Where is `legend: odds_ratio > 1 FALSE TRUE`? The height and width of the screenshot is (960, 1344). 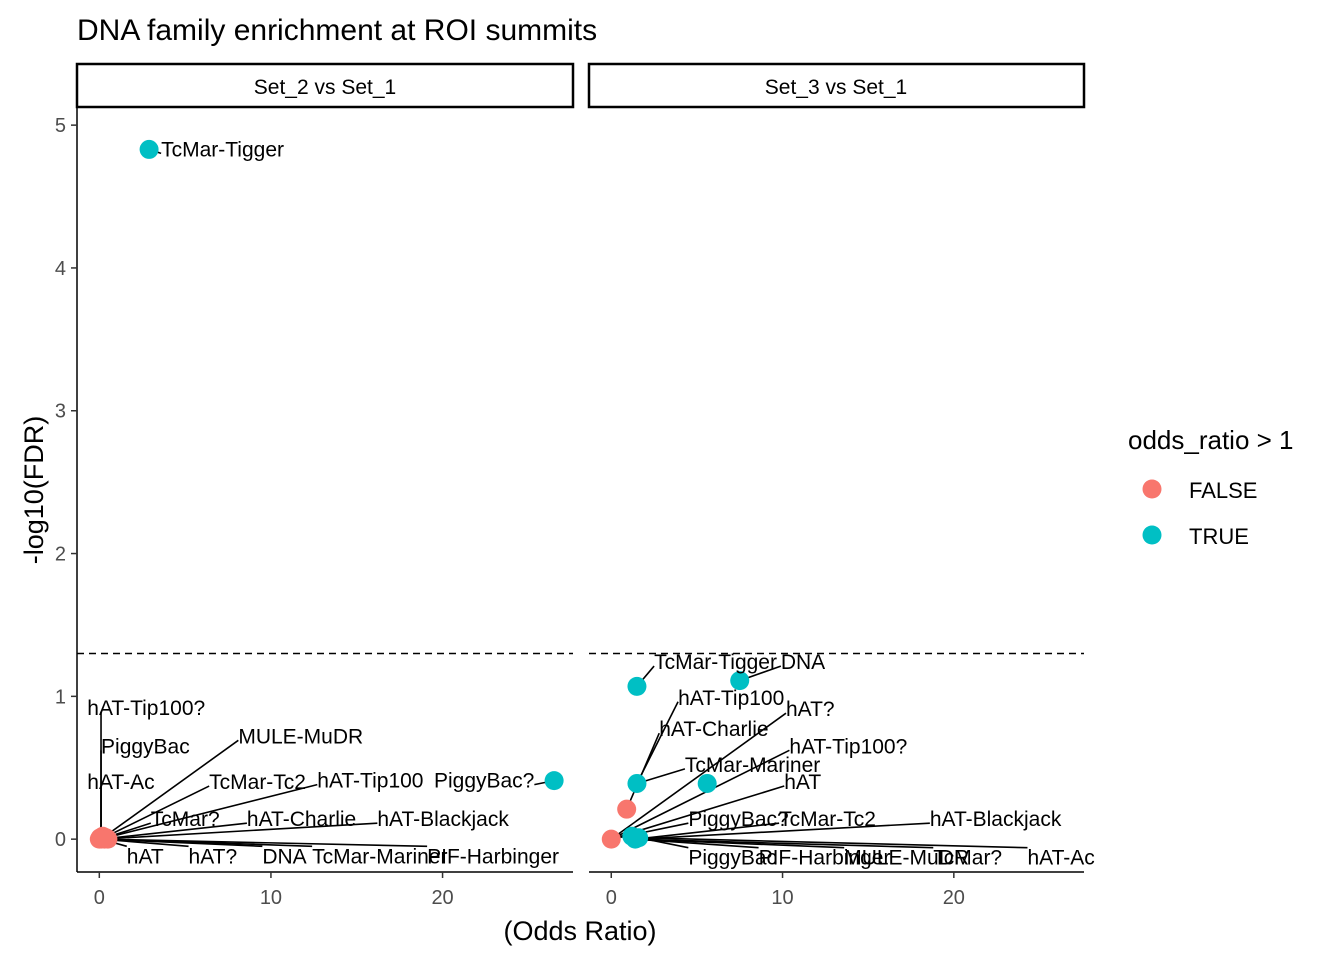
legend: odds_ratio > 1 FALSE TRUE is located at coordinates (1211, 487).